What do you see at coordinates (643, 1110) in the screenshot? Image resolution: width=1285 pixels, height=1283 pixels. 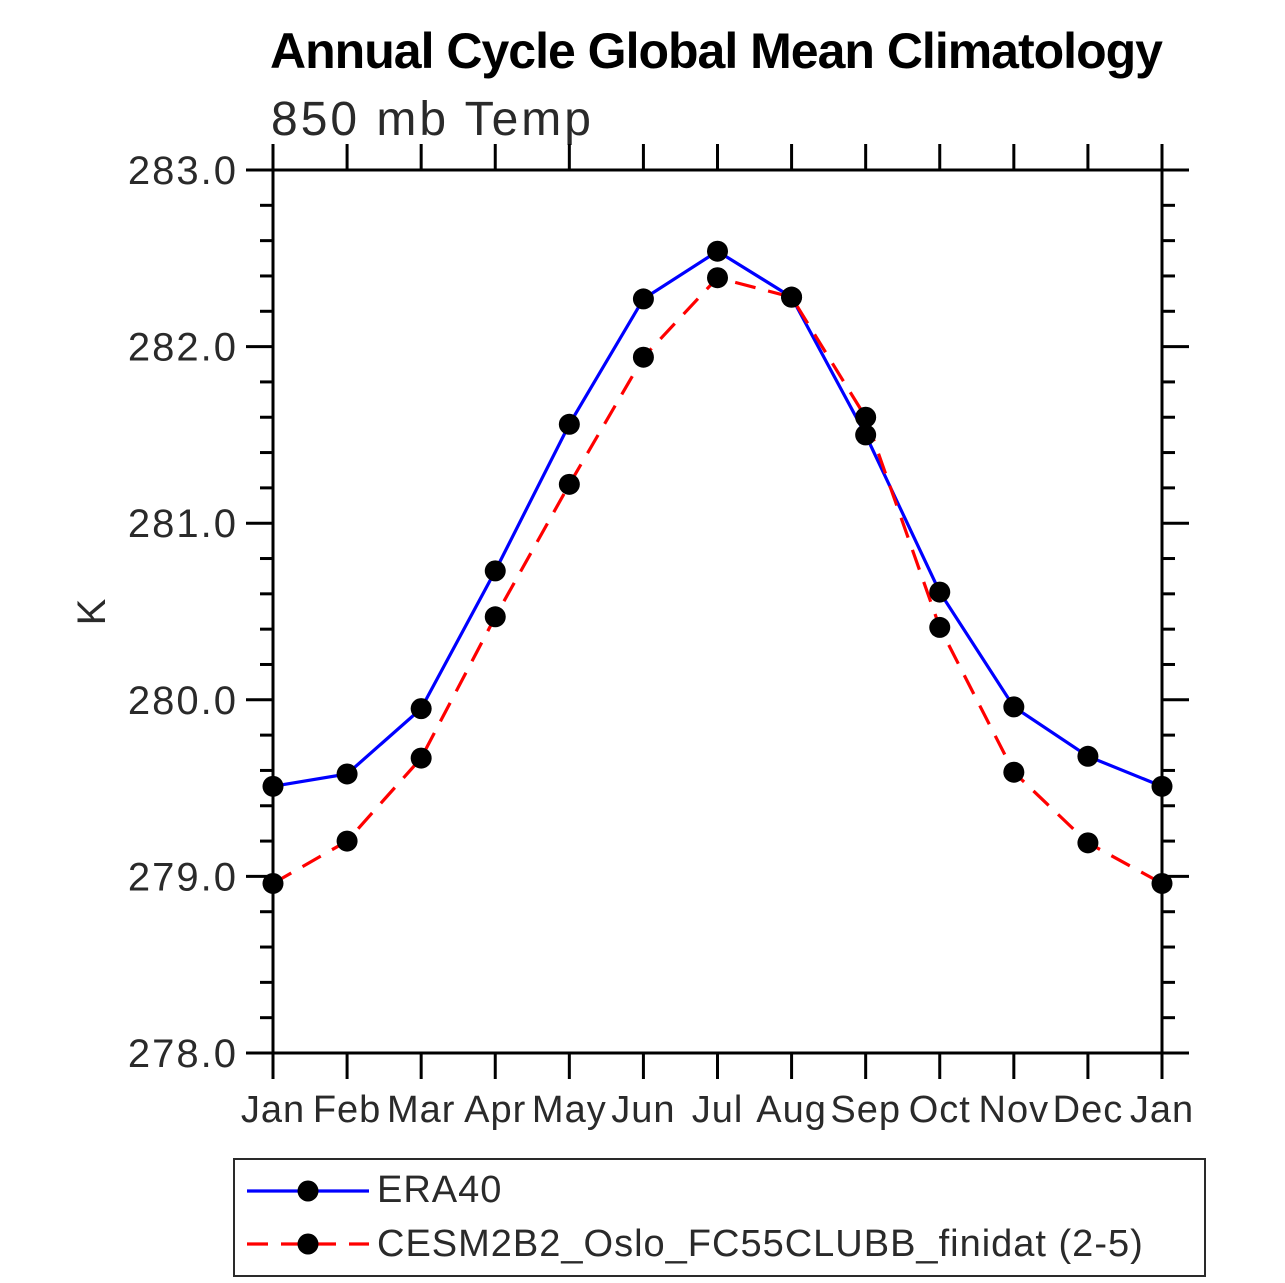 I see `x-tick-label: Jun` at bounding box center [643, 1110].